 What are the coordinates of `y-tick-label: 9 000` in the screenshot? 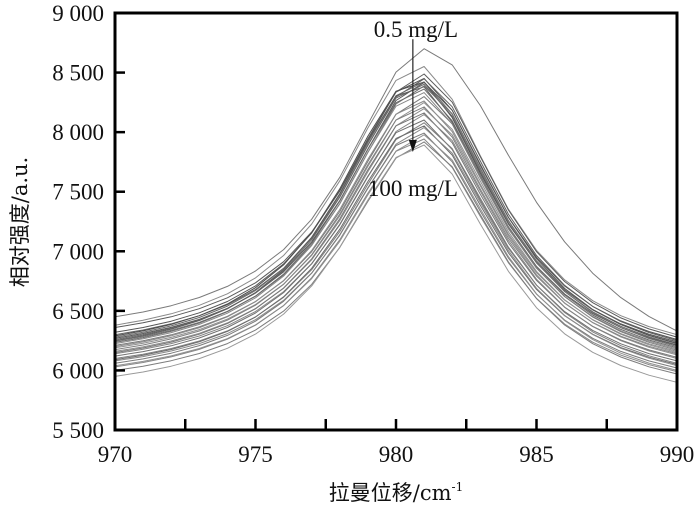 It's located at (78, 13).